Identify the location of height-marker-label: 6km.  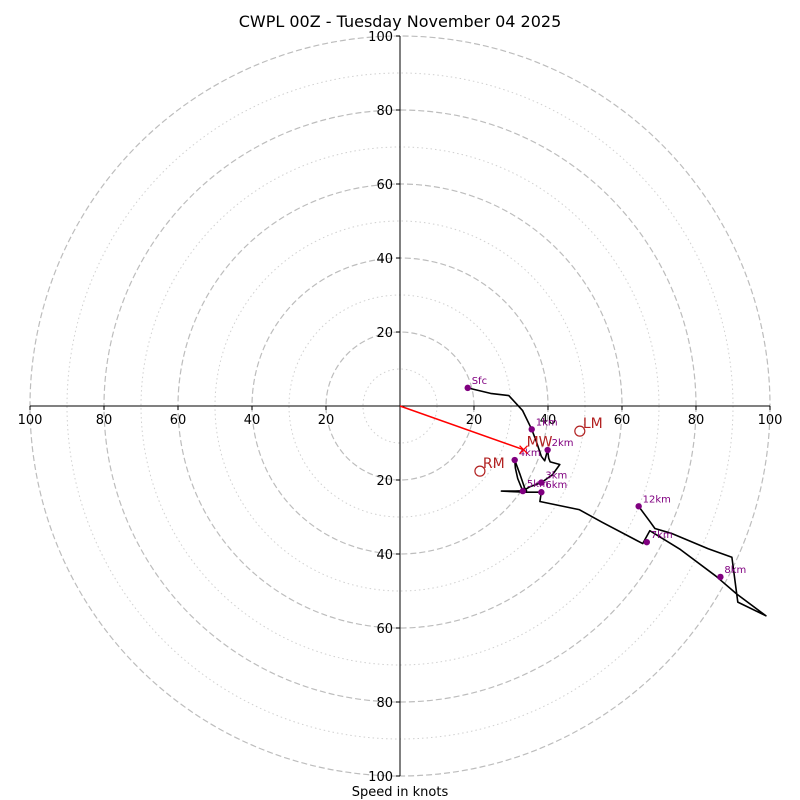
(556, 485).